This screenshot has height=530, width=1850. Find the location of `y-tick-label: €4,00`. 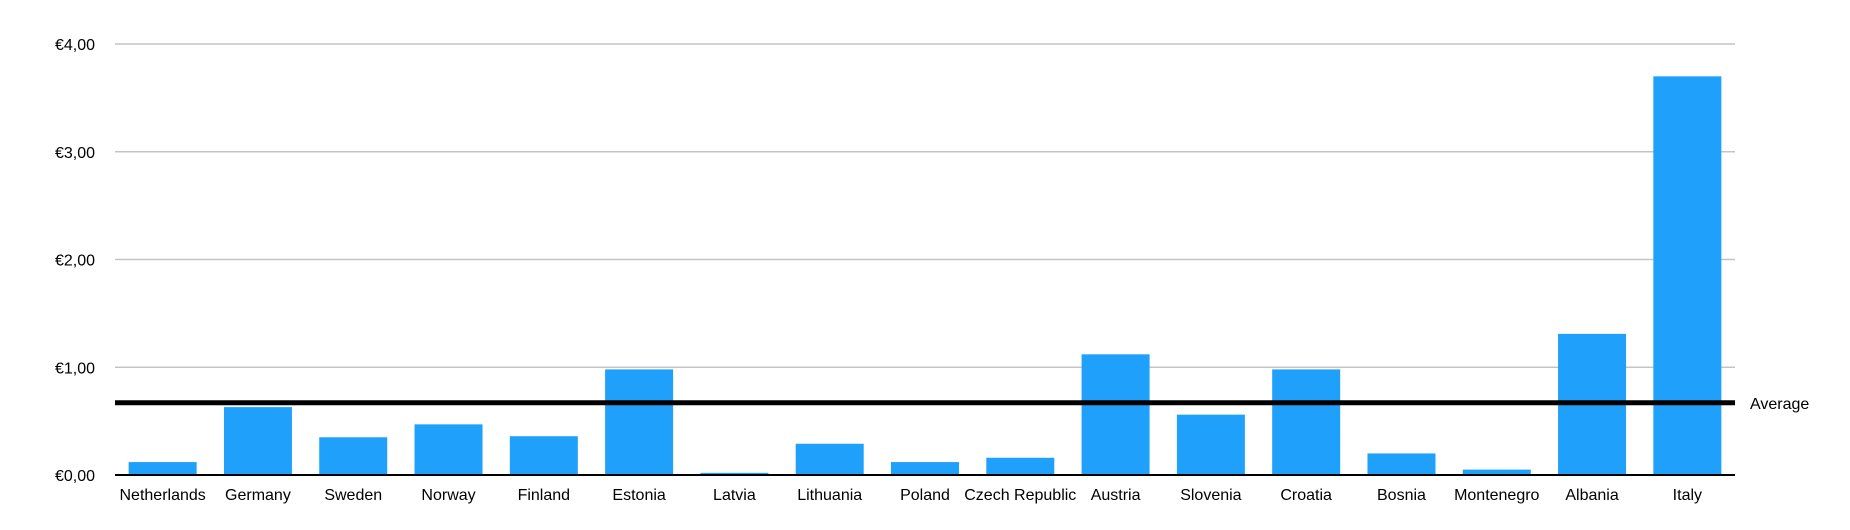

y-tick-label: €4,00 is located at coordinates (75, 45).